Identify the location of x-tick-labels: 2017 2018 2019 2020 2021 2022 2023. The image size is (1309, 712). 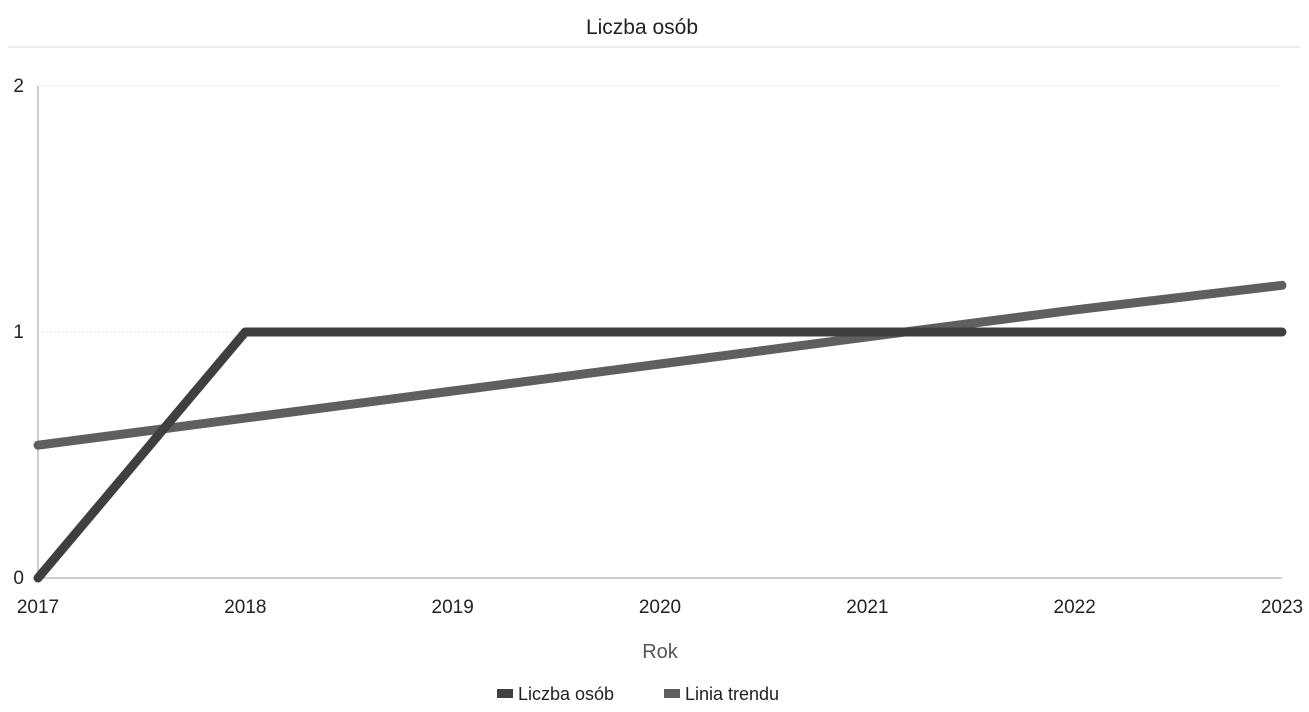
(660, 607).